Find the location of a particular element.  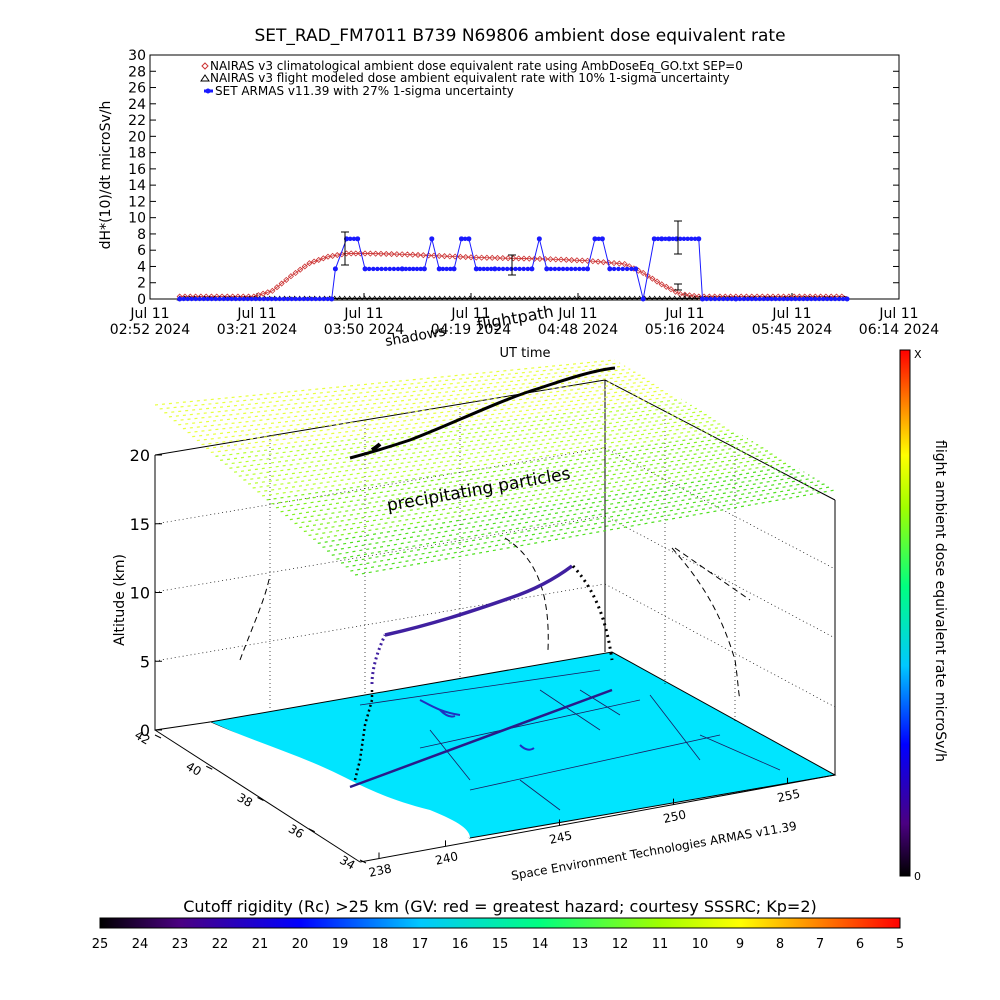

colorbar-tick-label: 9 is located at coordinates (740, 944).